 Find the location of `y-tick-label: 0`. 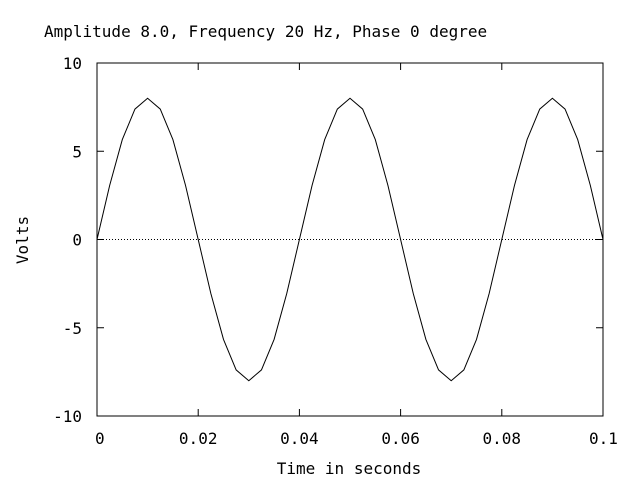

y-tick-label: 0 is located at coordinates (77, 240).